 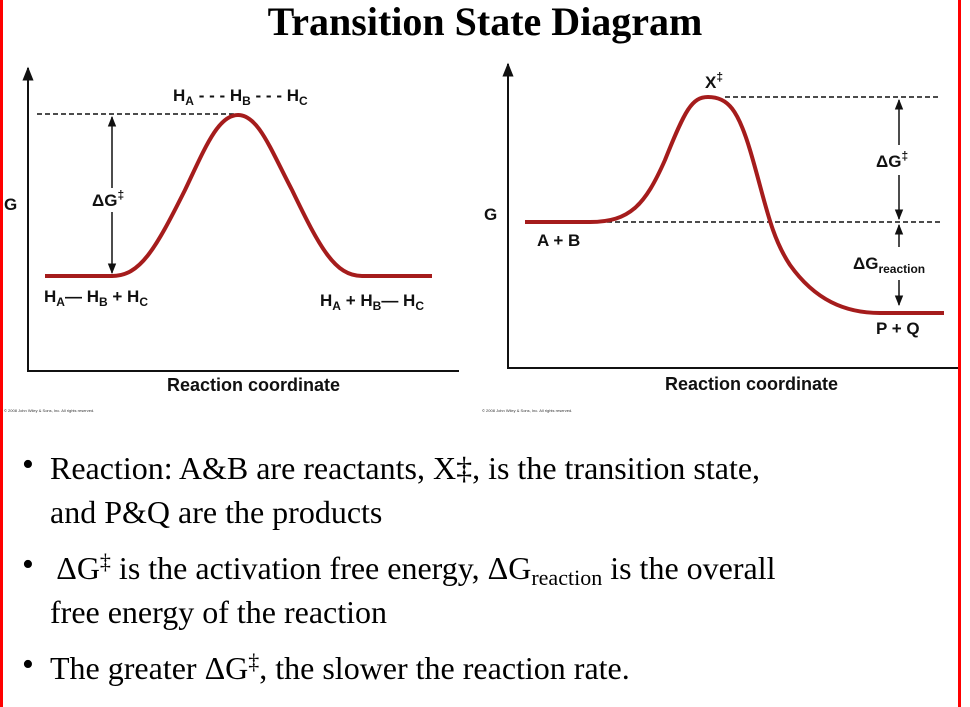 What do you see at coordinates (321, 568) in the screenshot?
I see `text: is the activation free energy, ΔG` at bounding box center [321, 568].